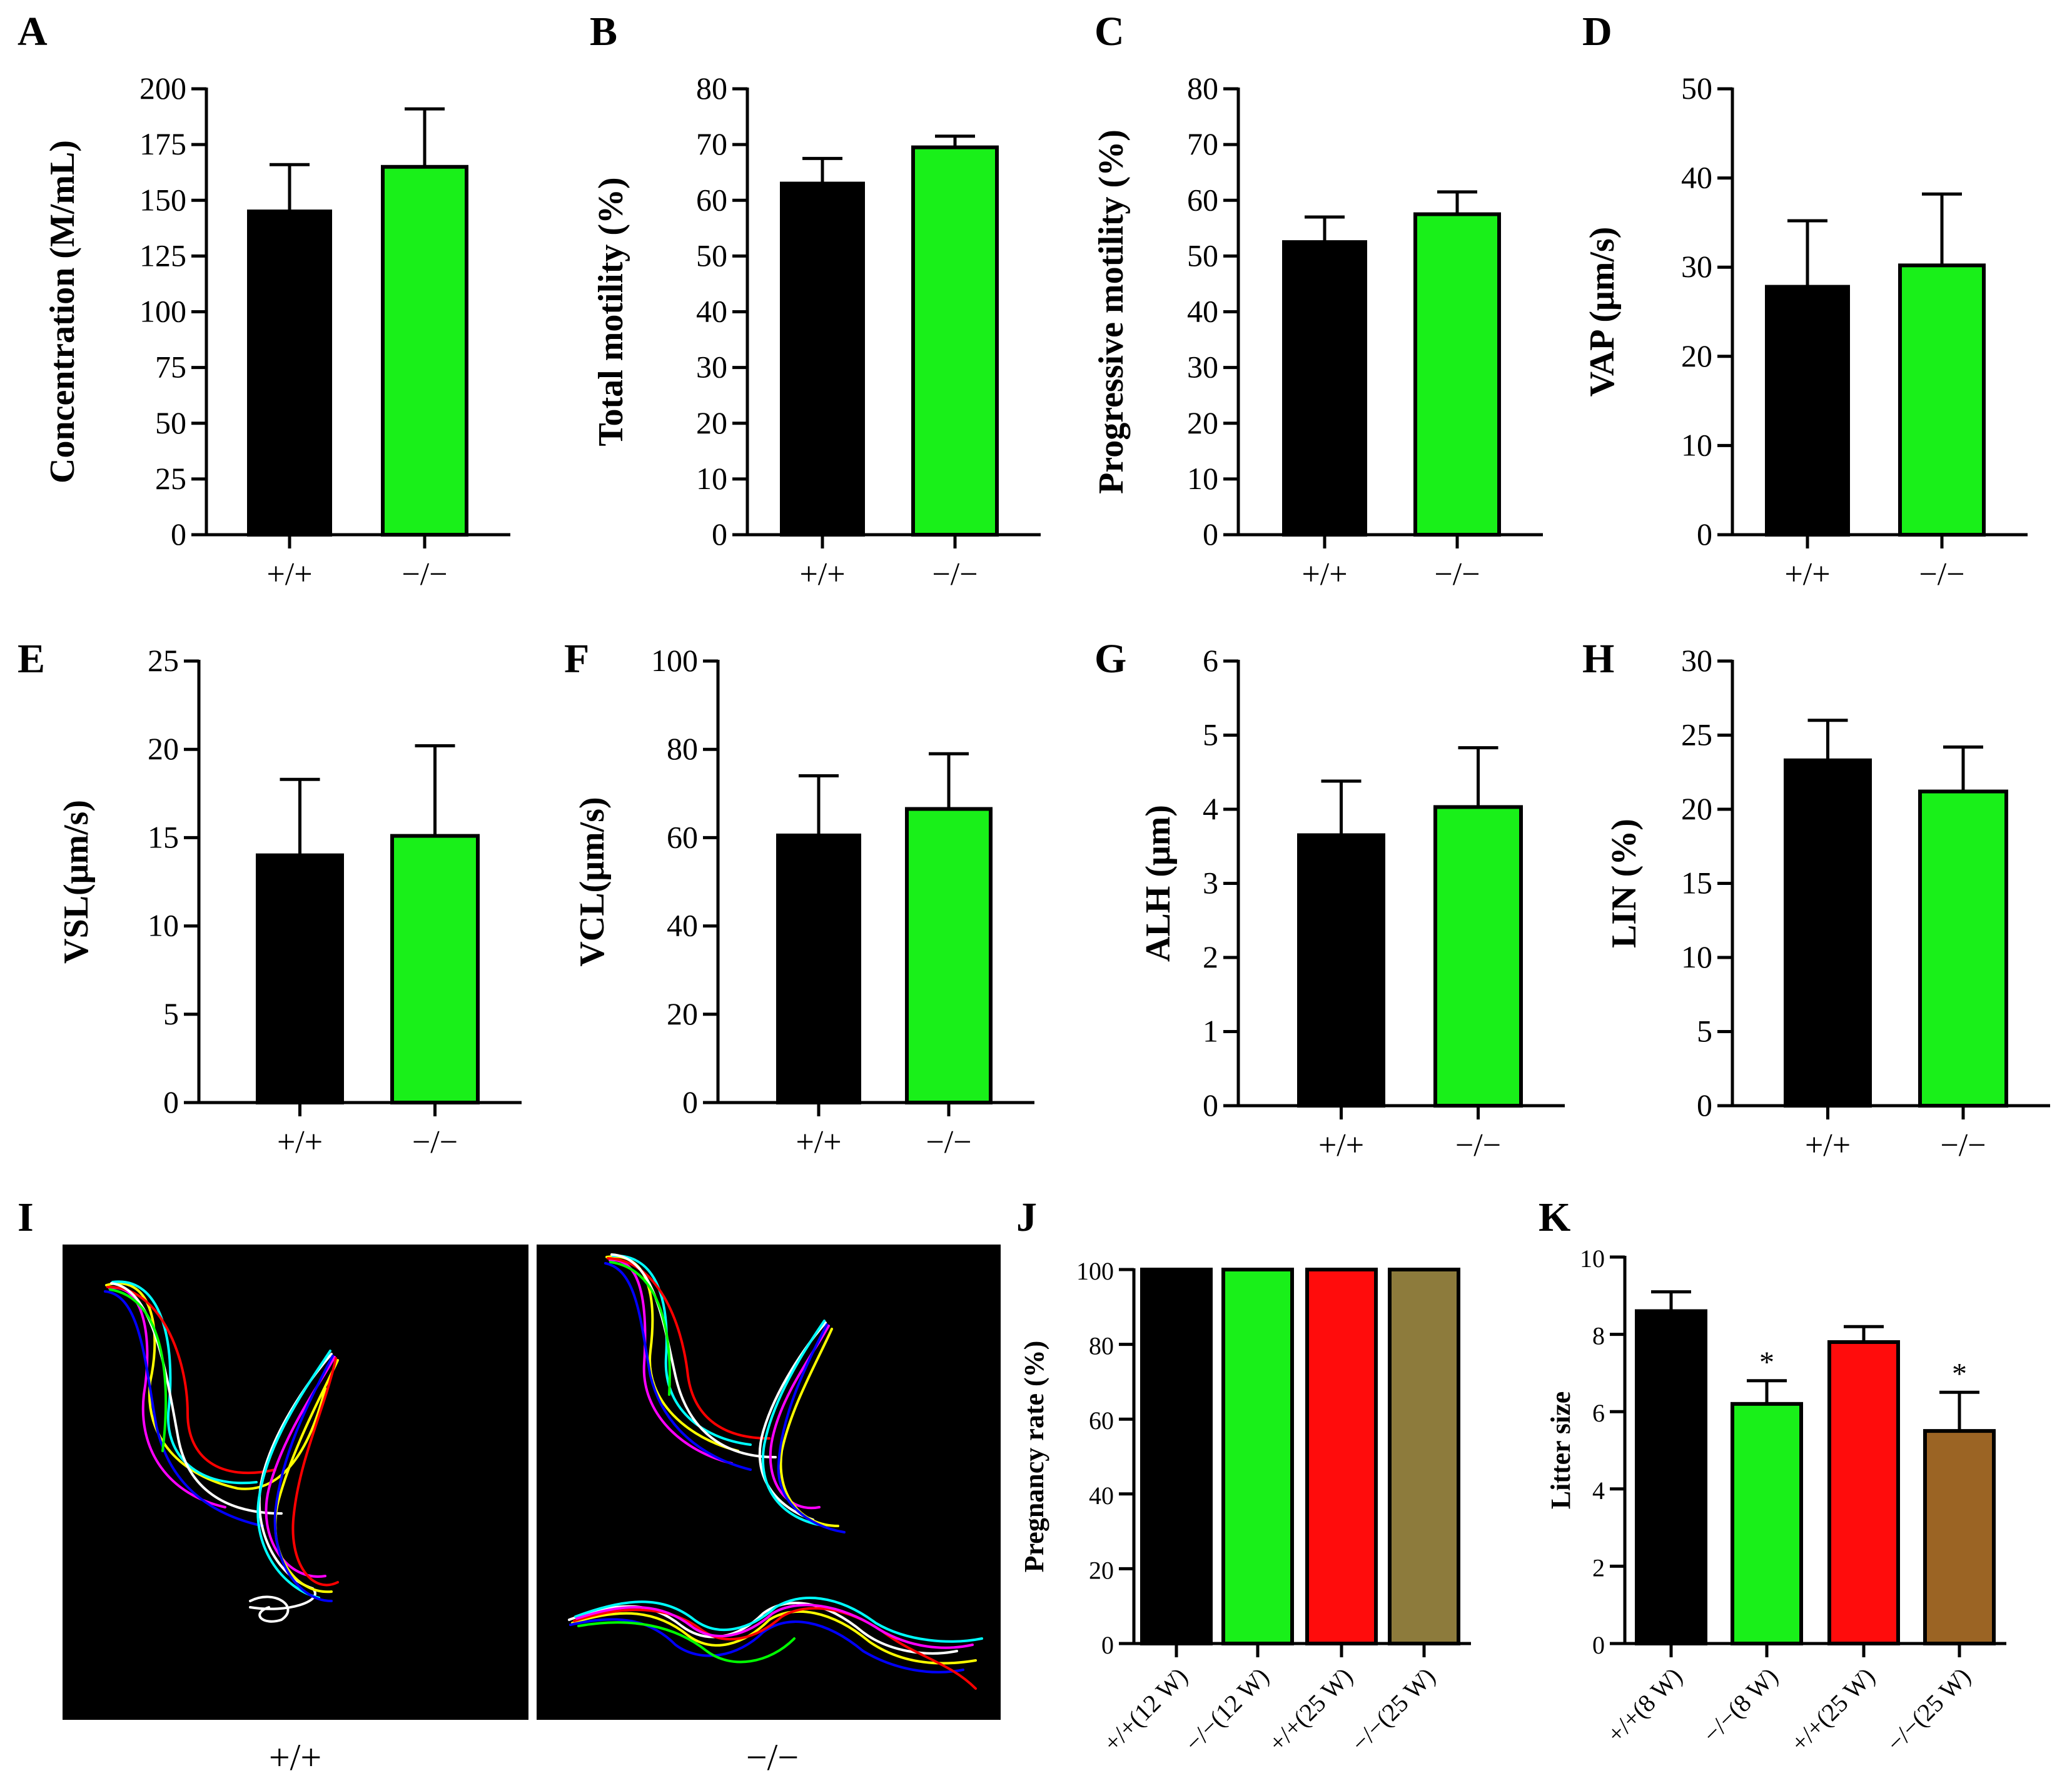 This screenshot has height=1788, width=2072. Describe the element at coordinates (171, 1101) in the screenshot. I see `y-tick-label-e-0: 0` at that location.